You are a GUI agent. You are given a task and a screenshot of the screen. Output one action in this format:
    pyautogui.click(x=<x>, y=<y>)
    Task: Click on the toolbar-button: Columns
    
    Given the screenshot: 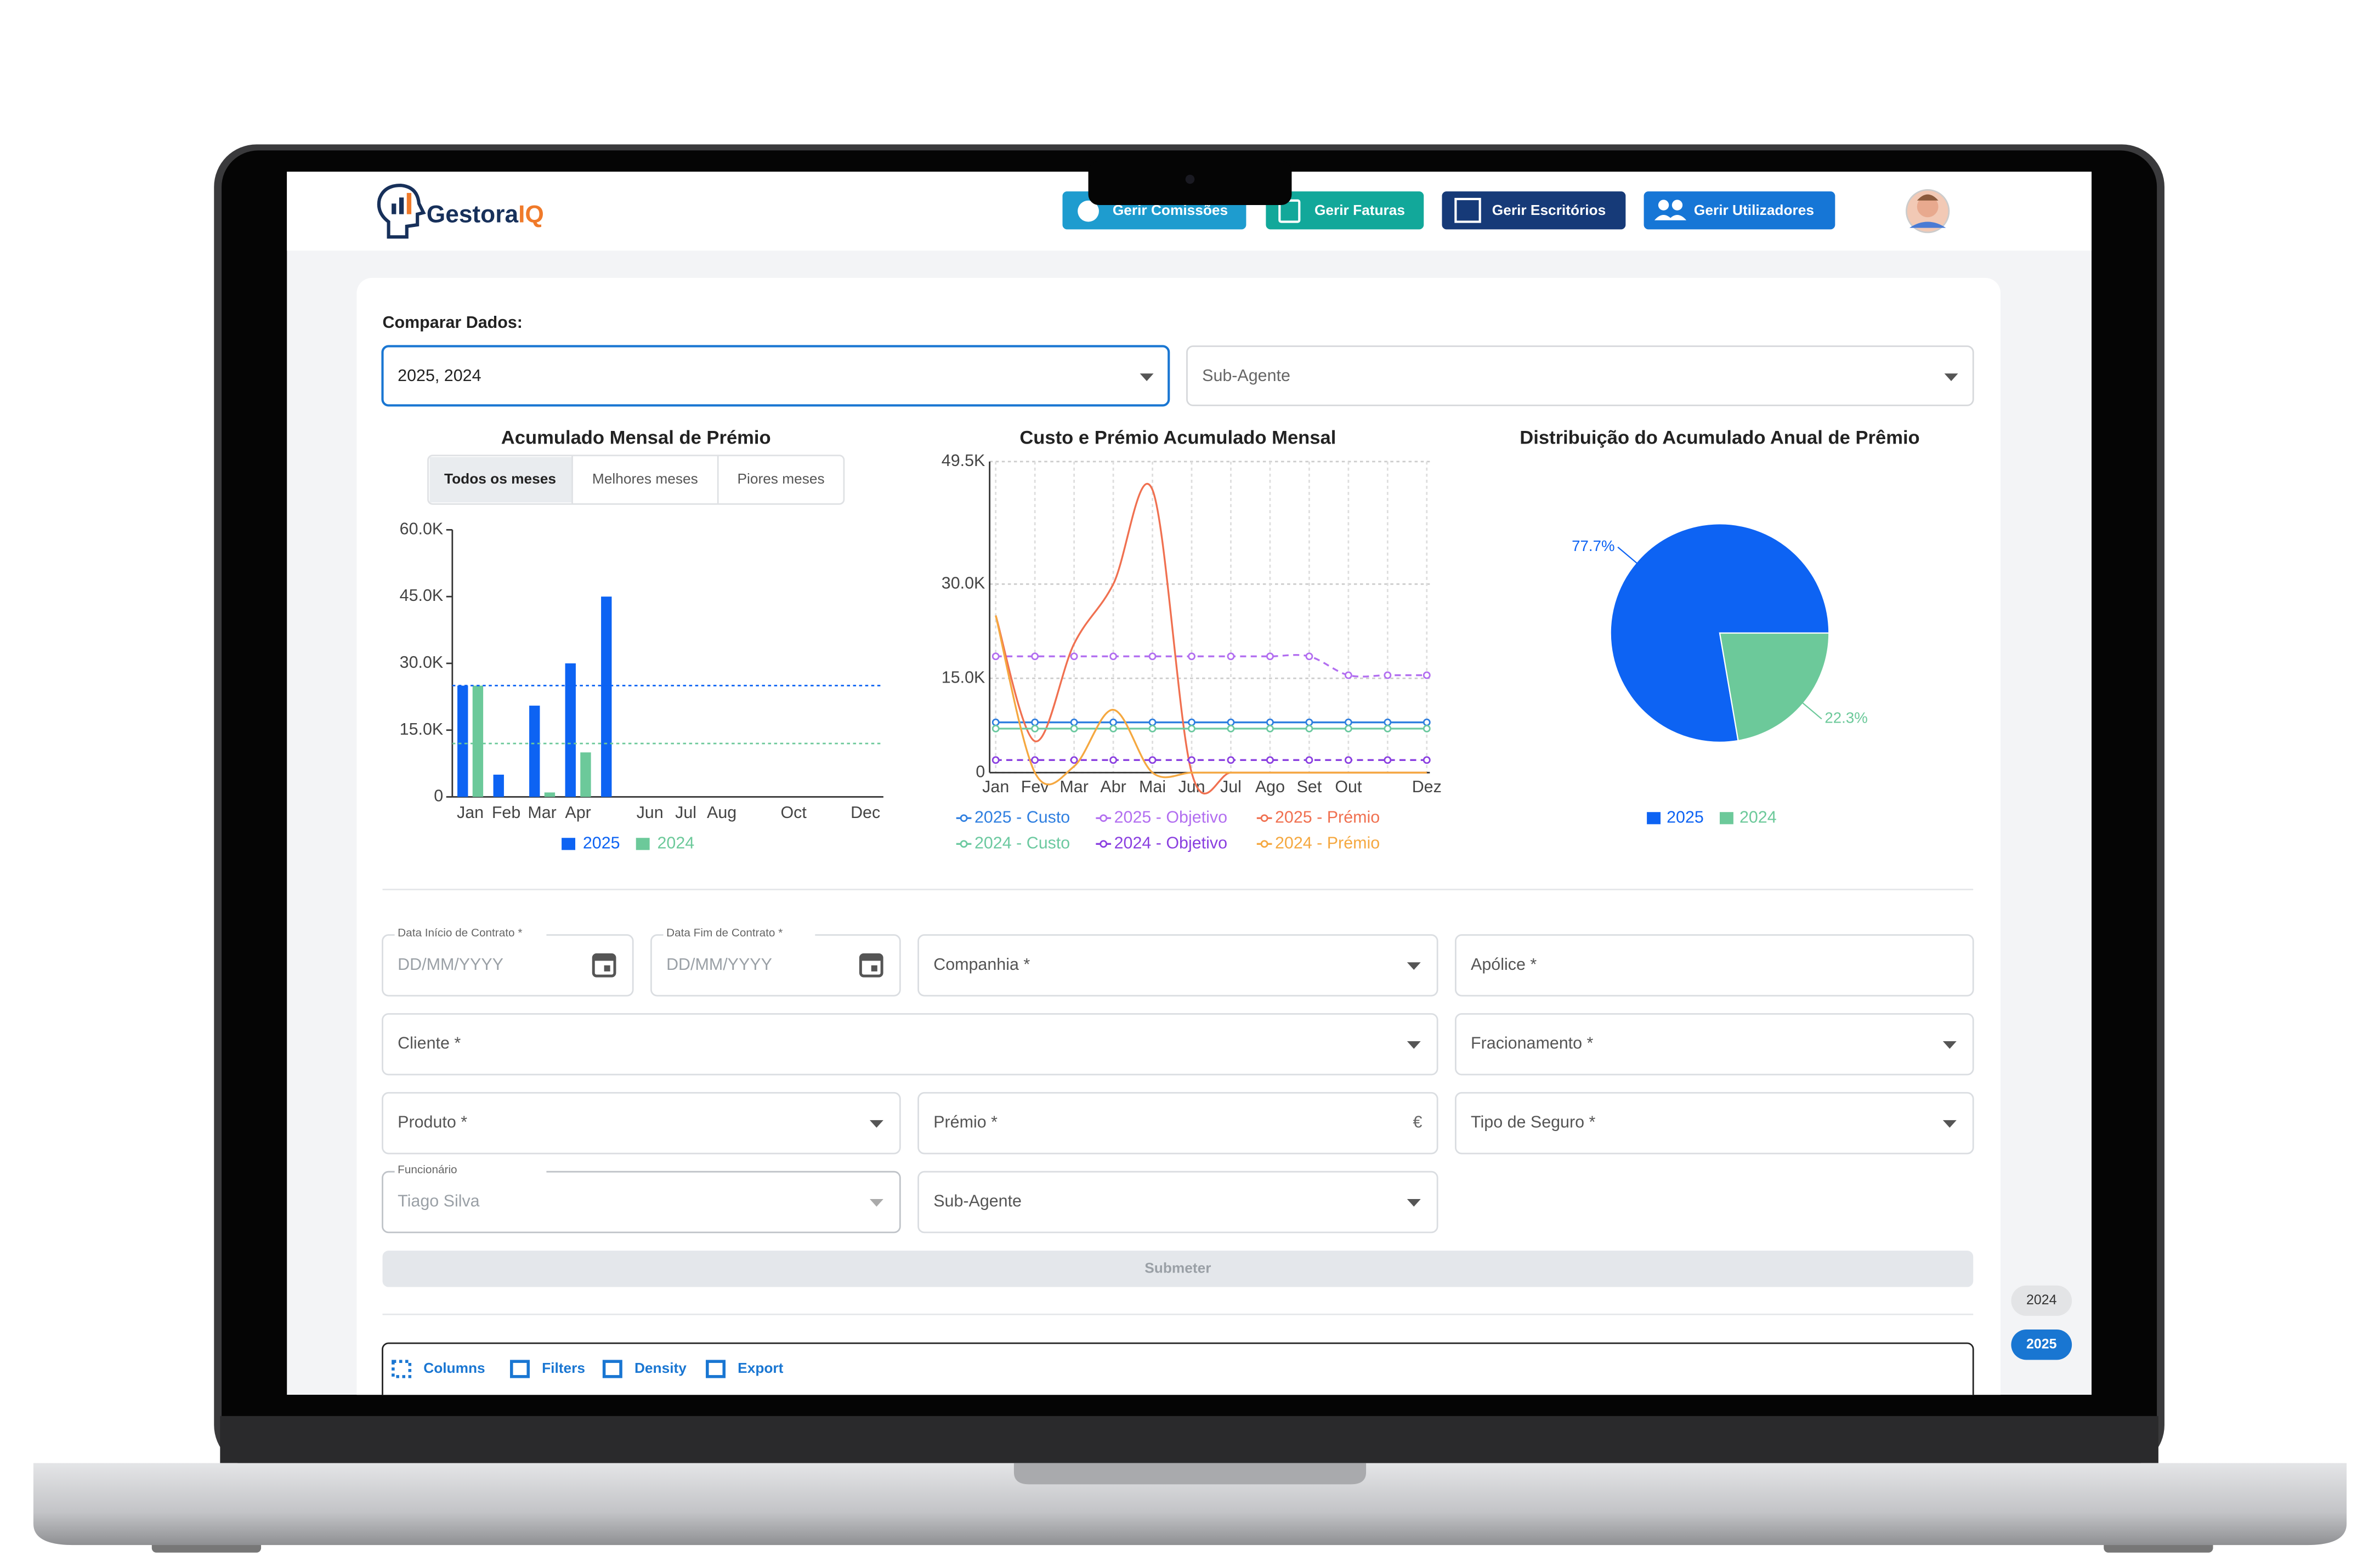 What is the action you would take?
    pyautogui.click(x=454, y=1368)
    